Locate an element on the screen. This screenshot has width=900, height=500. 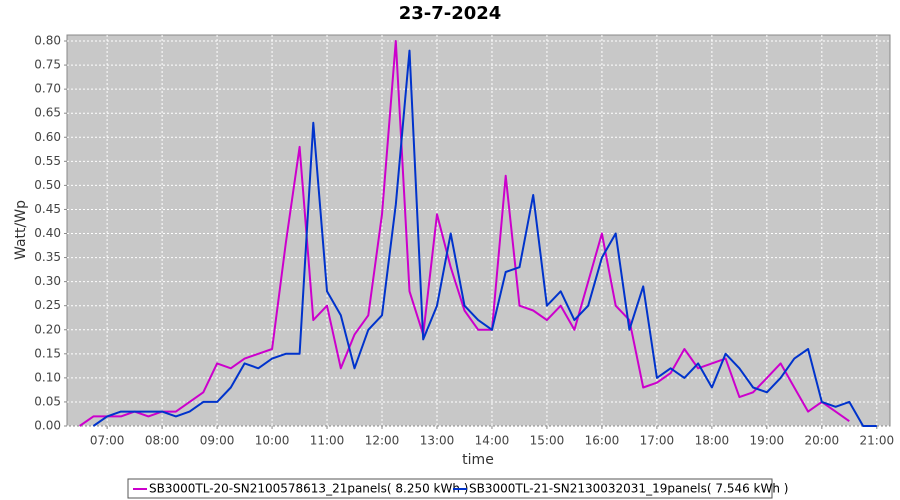
y-tick-label: 0.80 is located at coordinates (47, 41).